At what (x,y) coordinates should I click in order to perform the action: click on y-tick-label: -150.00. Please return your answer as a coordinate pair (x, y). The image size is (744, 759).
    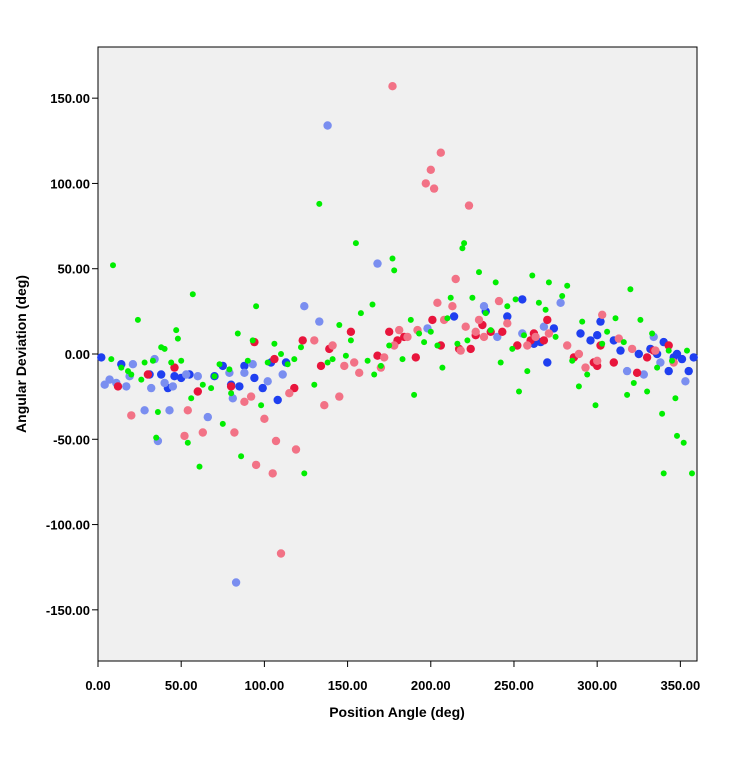
    Looking at the image, I should click on (68, 610).